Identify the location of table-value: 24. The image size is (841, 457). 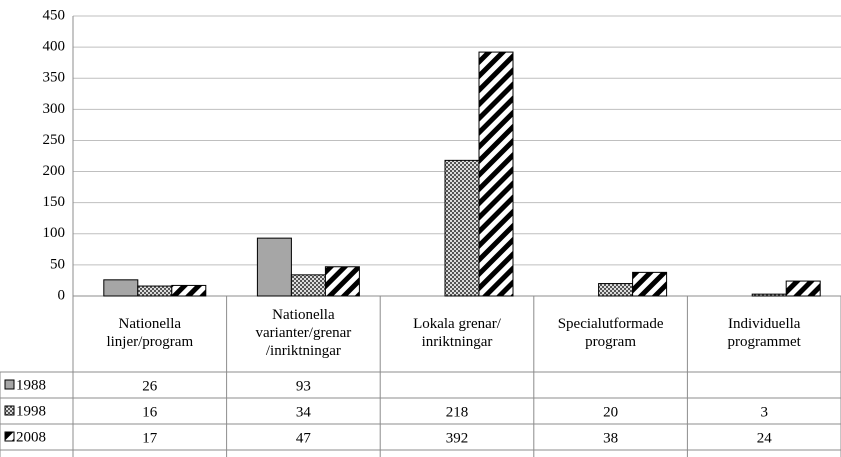
(765, 438).